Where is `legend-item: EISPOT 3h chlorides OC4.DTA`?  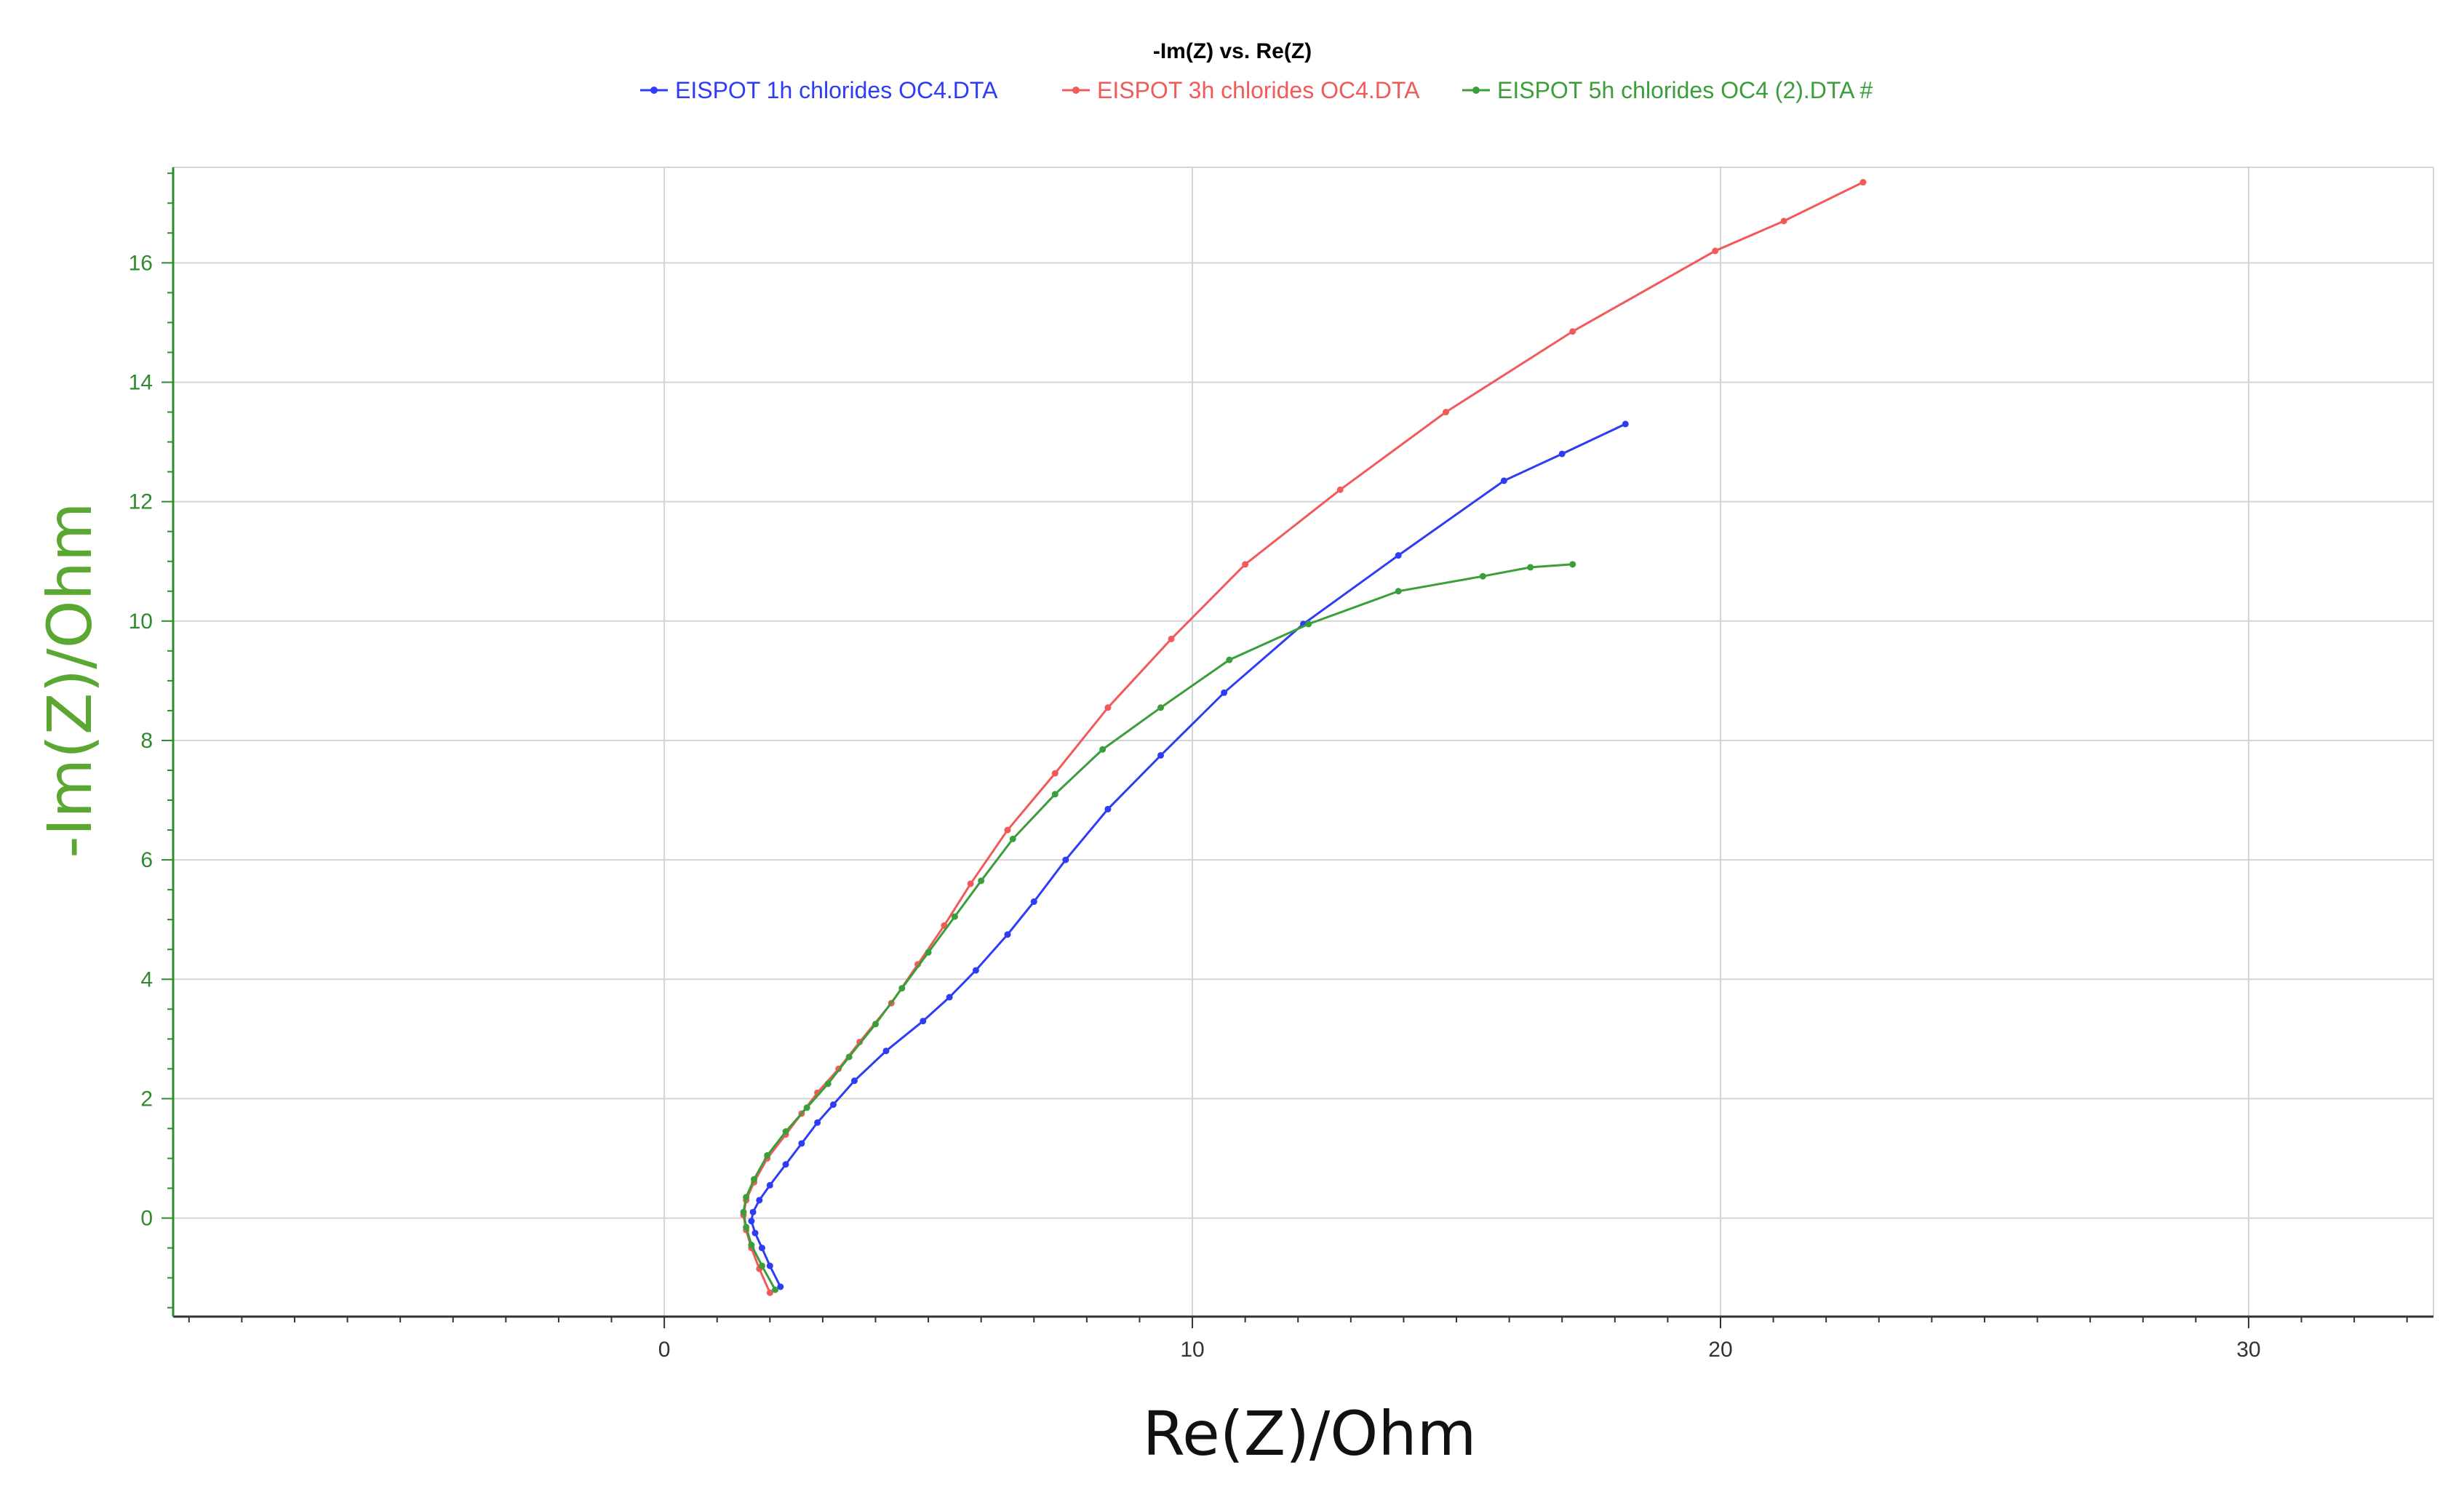
legend-item: EISPOT 3h chlorides OC4.DTA is located at coordinates (1241, 90).